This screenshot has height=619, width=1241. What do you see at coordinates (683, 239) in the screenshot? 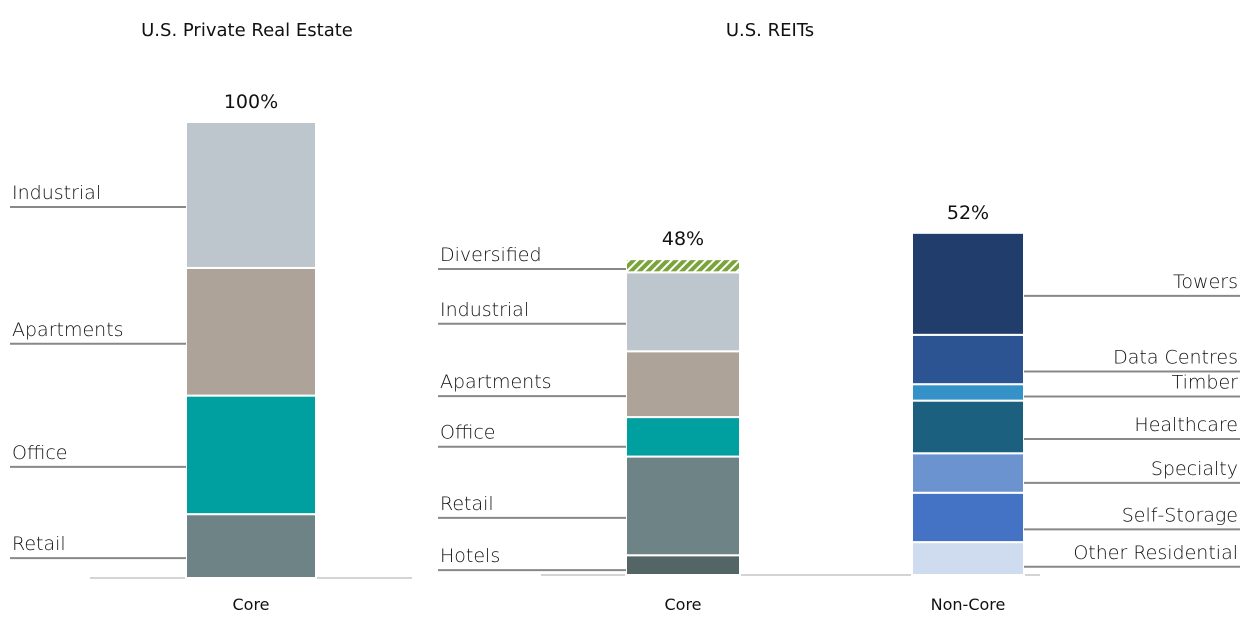
I see `total-label: 48%` at bounding box center [683, 239].